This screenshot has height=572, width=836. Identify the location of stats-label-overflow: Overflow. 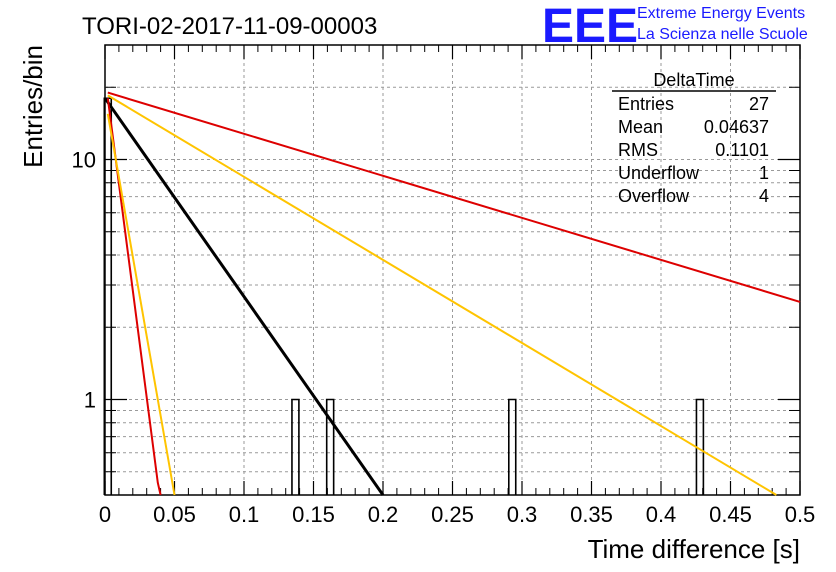
(654, 196).